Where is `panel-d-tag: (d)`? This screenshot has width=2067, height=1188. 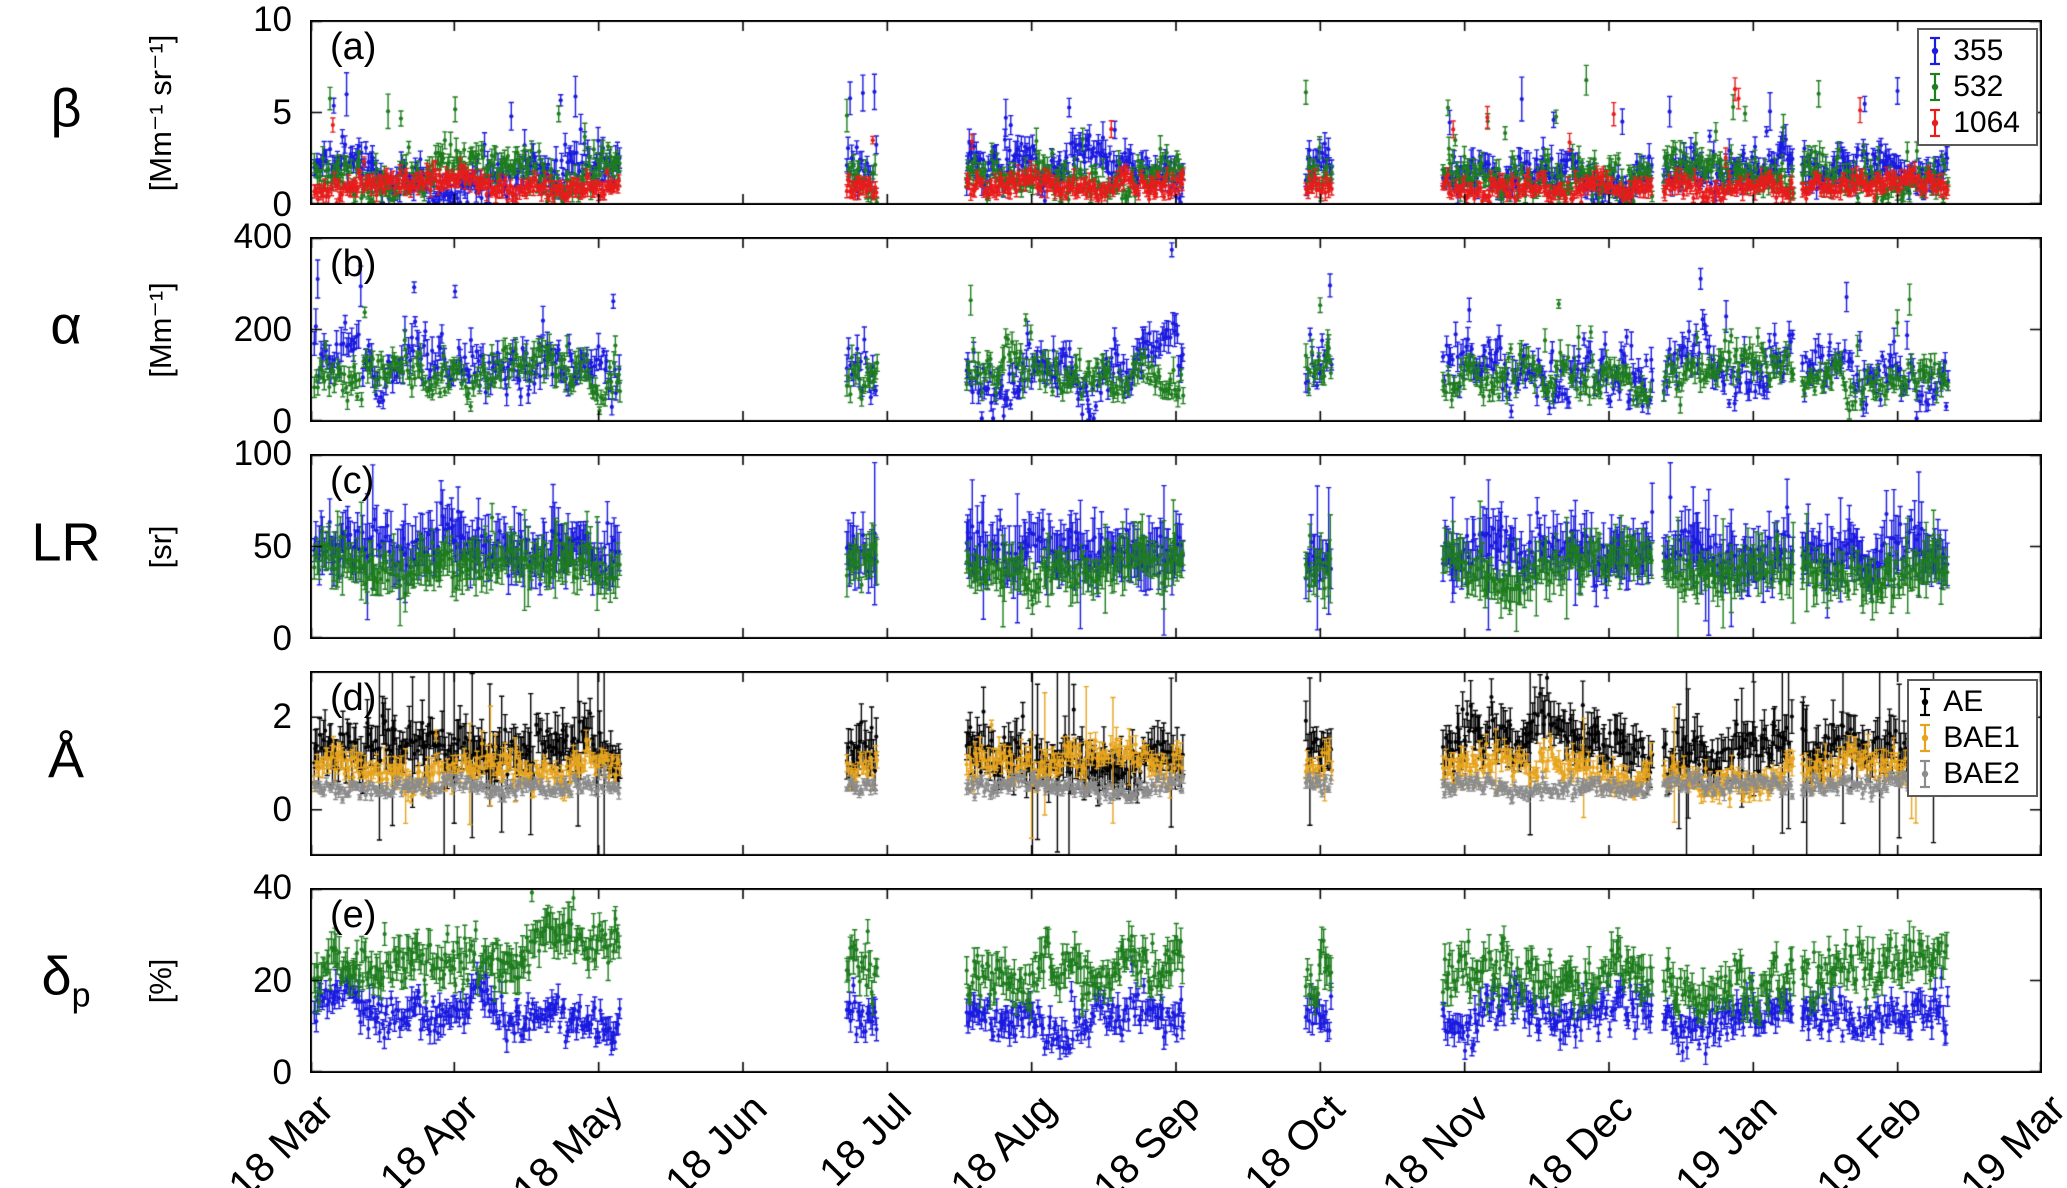
panel-d-tag: (d) is located at coordinates (353, 698).